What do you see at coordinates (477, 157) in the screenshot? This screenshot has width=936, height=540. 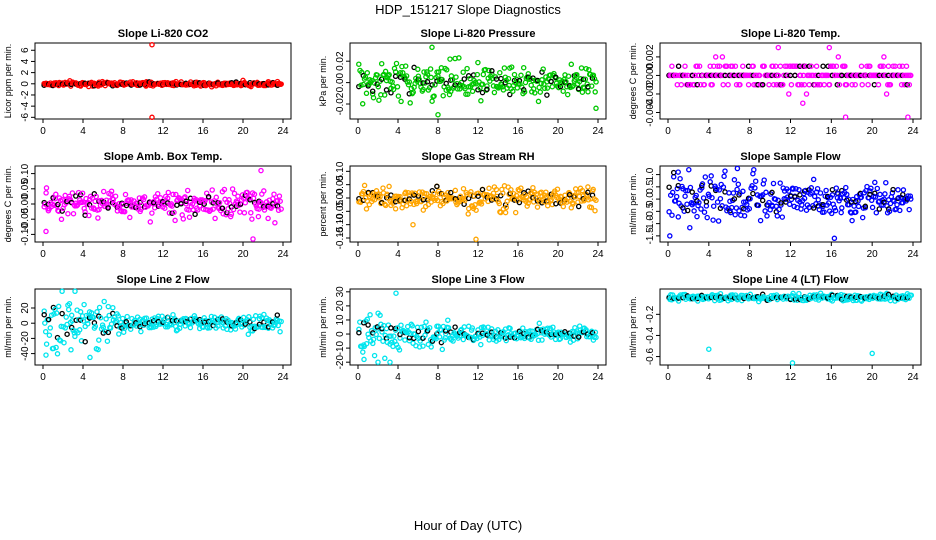 I see `panel-title: Slope Gas Stream RH` at bounding box center [477, 157].